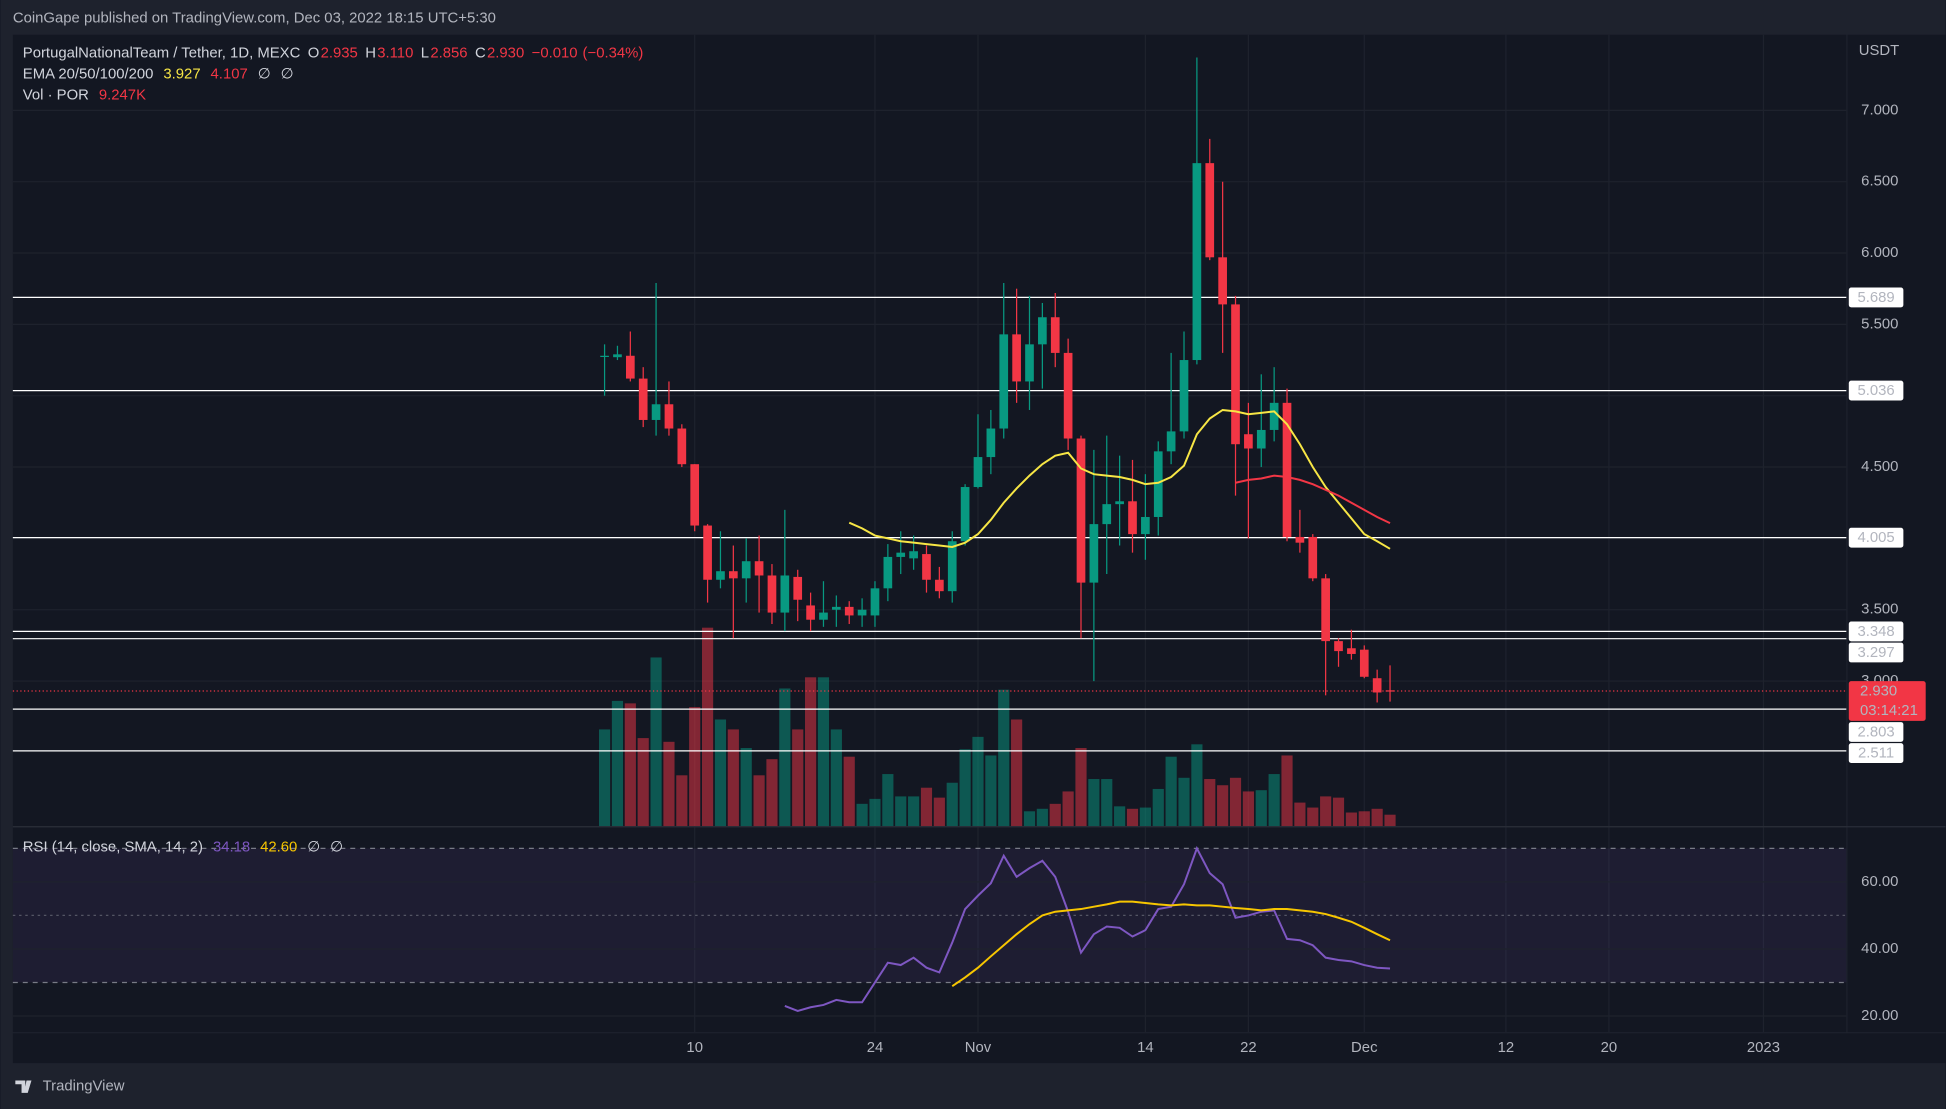 This screenshot has width=1946, height=1109. What do you see at coordinates (613, 53) in the screenshot?
I see `legend-item: (−0.34%)` at bounding box center [613, 53].